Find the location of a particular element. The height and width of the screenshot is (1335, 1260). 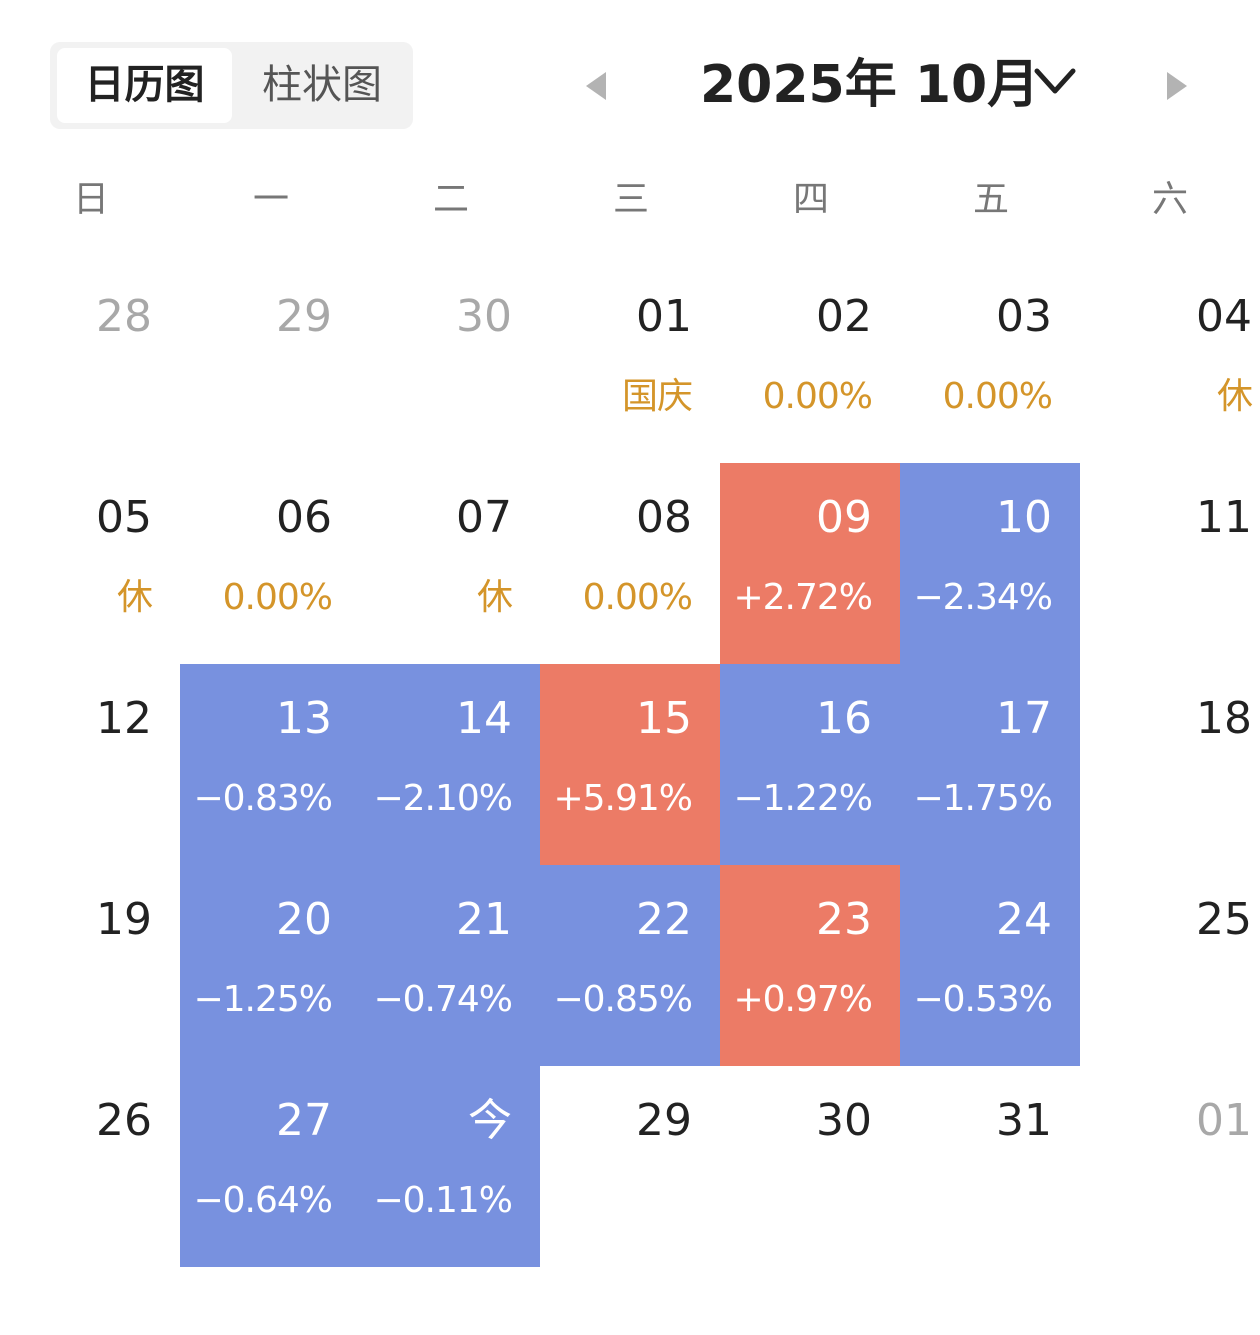

calendar-day-cell: 26 is located at coordinates (90, 1166).